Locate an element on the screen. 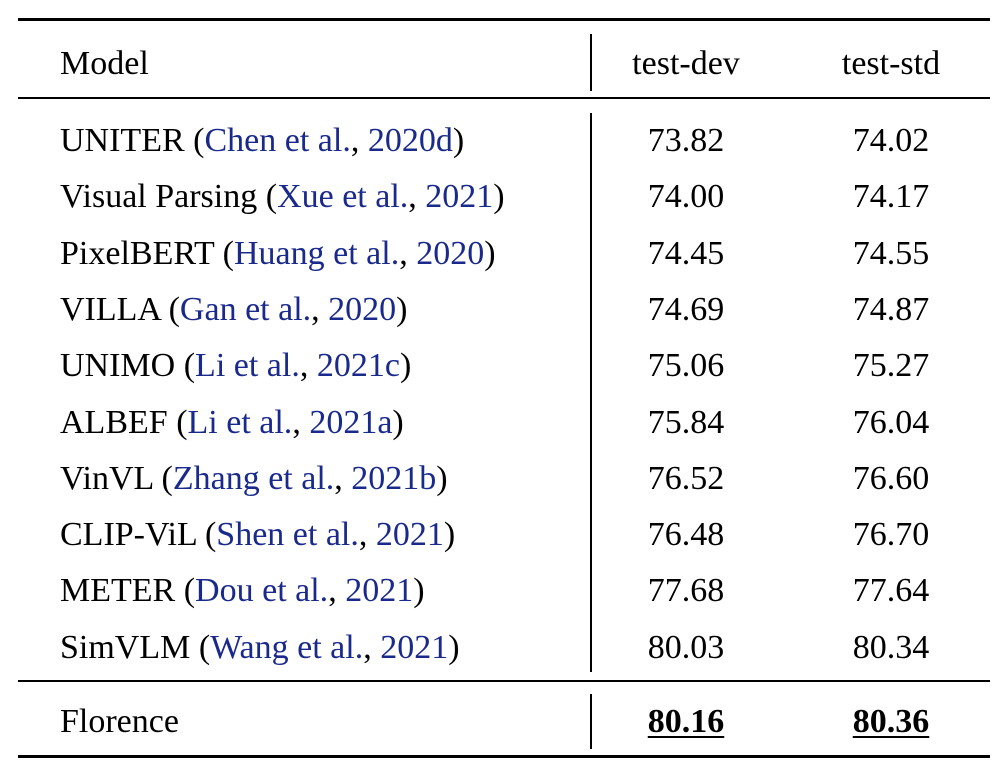 This screenshot has height=776, width=1004. row-model: Visual Parsing (Xue et al., 2021) is located at coordinates (282, 196).